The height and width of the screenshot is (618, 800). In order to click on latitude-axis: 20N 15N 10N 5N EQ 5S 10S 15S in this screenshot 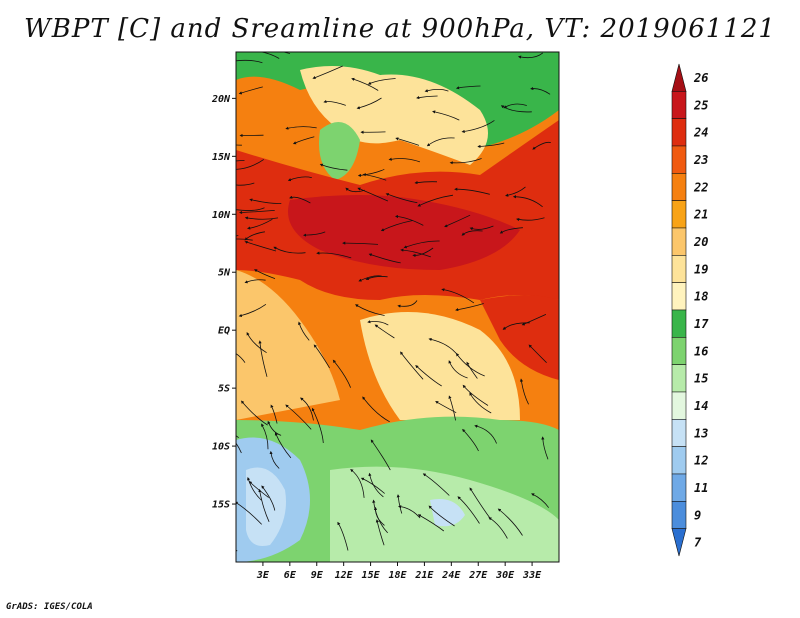, I will do `click(223, 302)`.